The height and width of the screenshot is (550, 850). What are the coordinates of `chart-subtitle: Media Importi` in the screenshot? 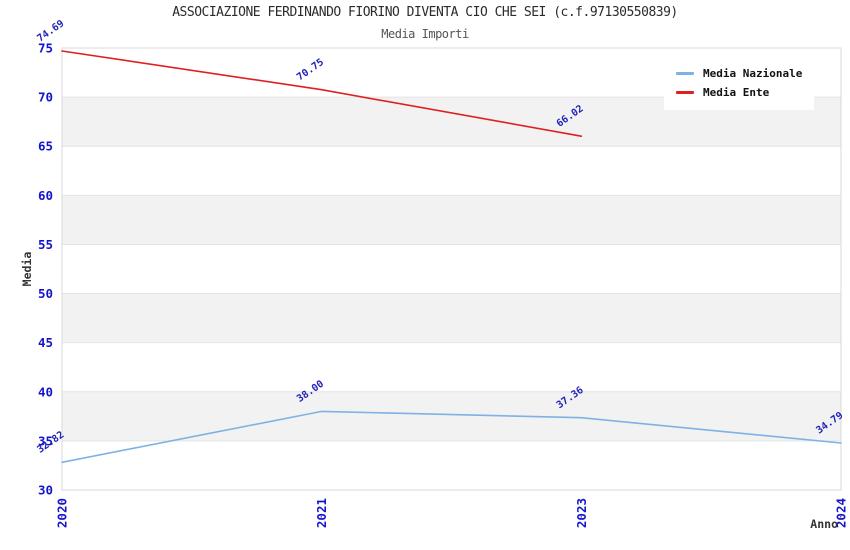 It's located at (425, 34).